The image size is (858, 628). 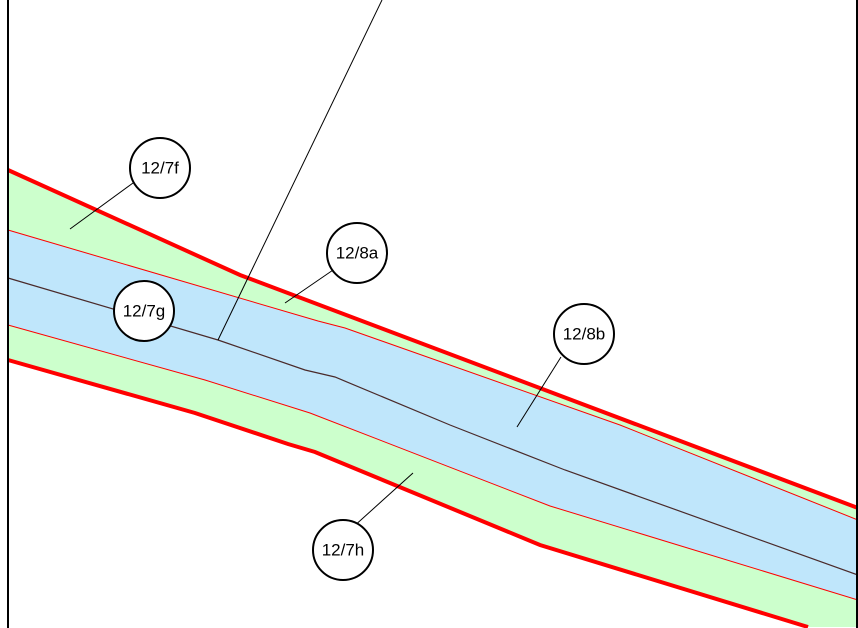 What do you see at coordinates (382, 500) in the screenshot?
I see `leader-line-12-7h` at bounding box center [382, 500].